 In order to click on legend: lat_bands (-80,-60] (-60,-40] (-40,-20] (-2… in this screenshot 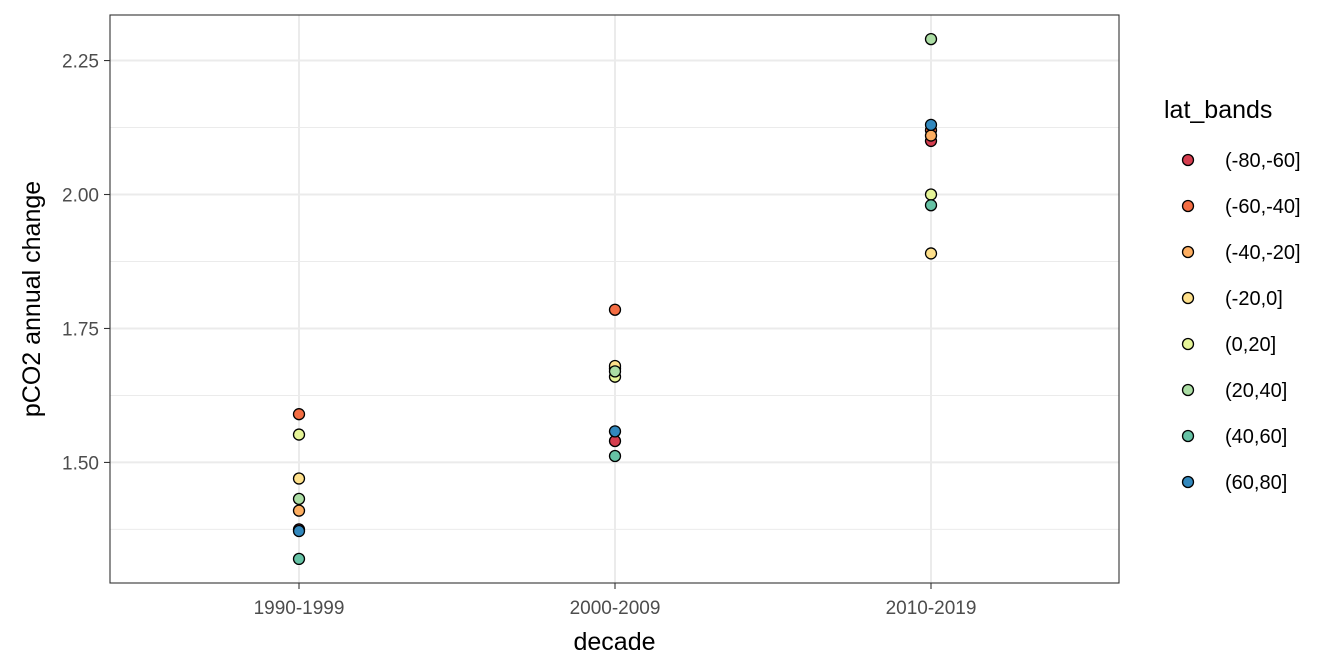, I will do `click(1232, 295)`.